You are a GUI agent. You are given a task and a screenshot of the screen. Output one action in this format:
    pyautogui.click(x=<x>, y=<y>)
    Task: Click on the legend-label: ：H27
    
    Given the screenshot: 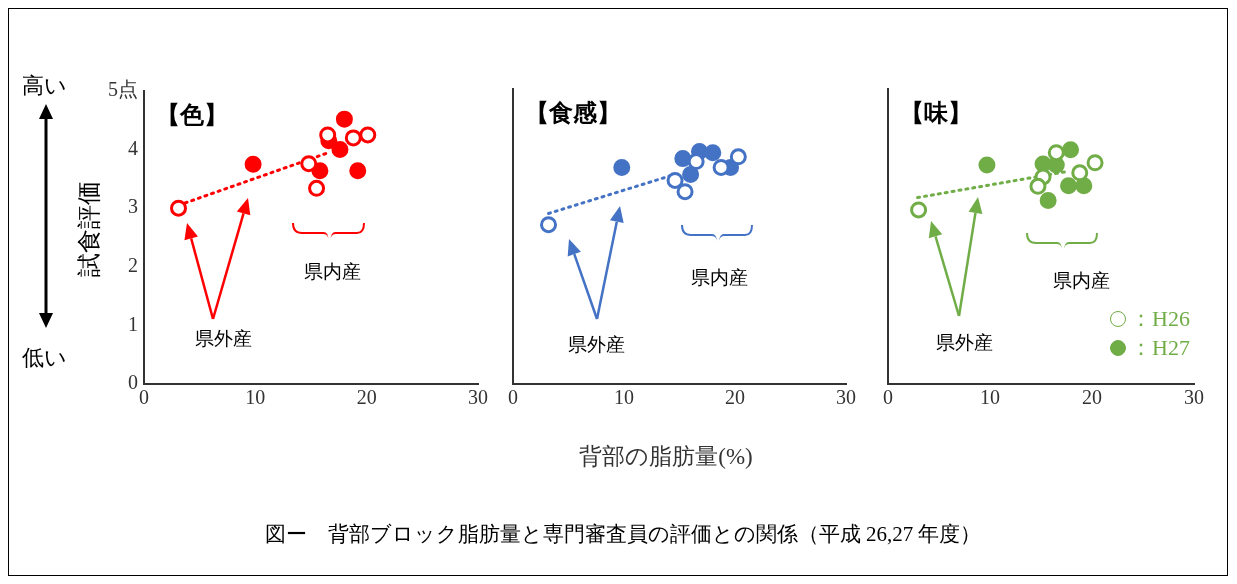 What is the action you would take?
    pyautogui.click(x=1160, y=348)
    